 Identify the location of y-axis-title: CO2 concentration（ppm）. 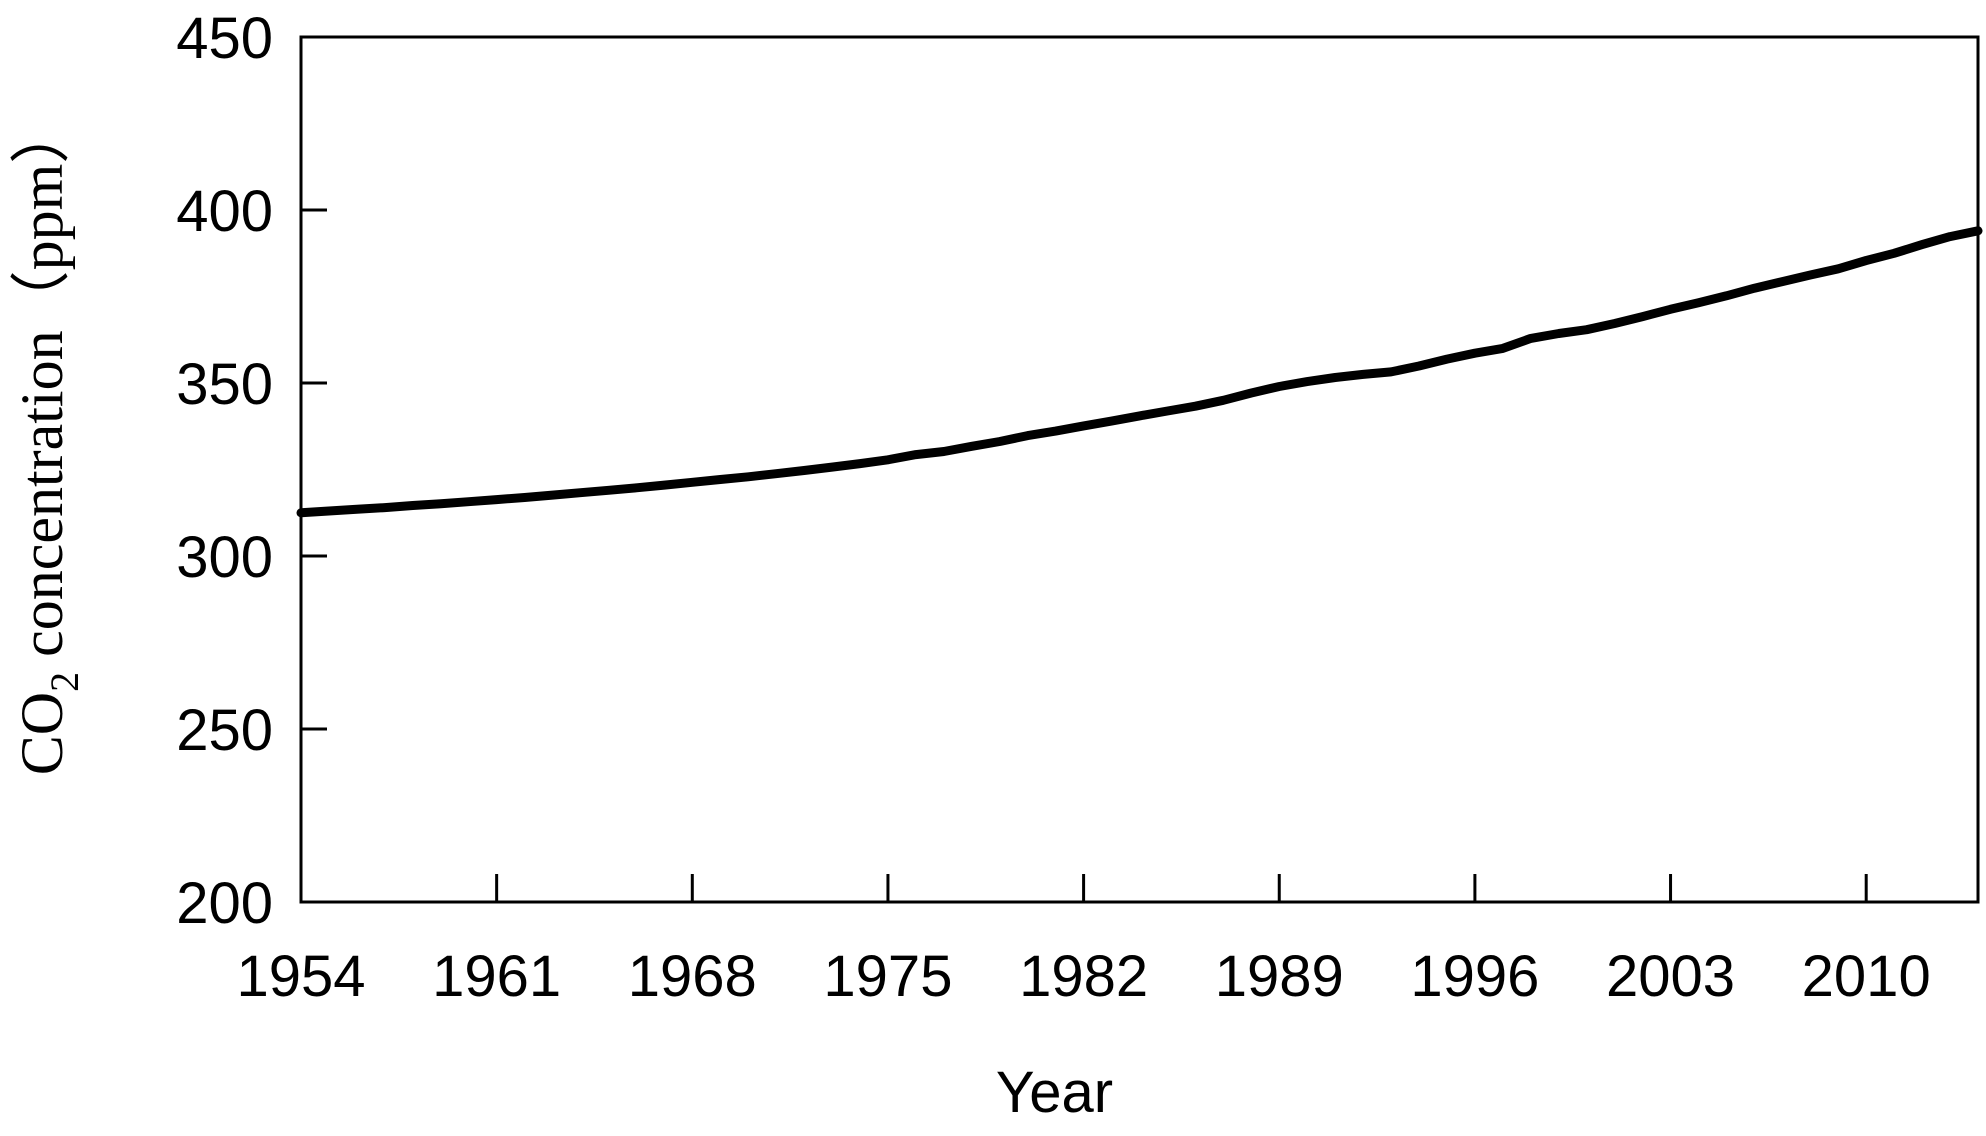
(48, 440).